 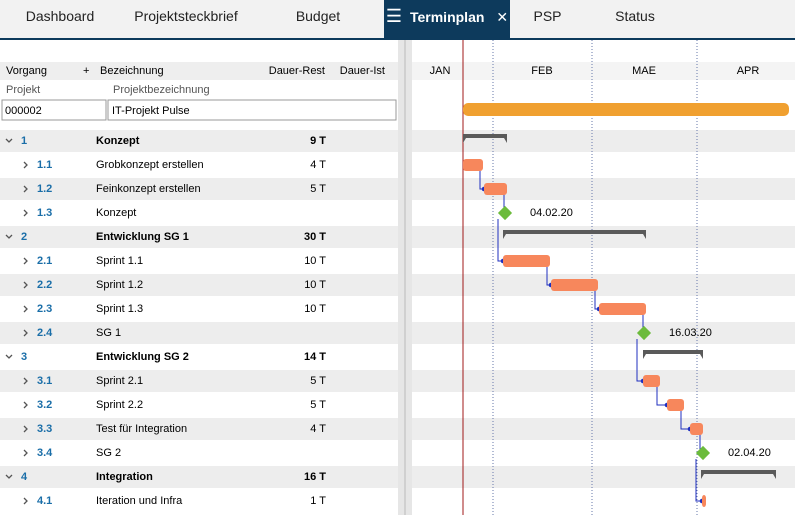 I want to click on row-id: 2.3, so click(x=44, y=309).